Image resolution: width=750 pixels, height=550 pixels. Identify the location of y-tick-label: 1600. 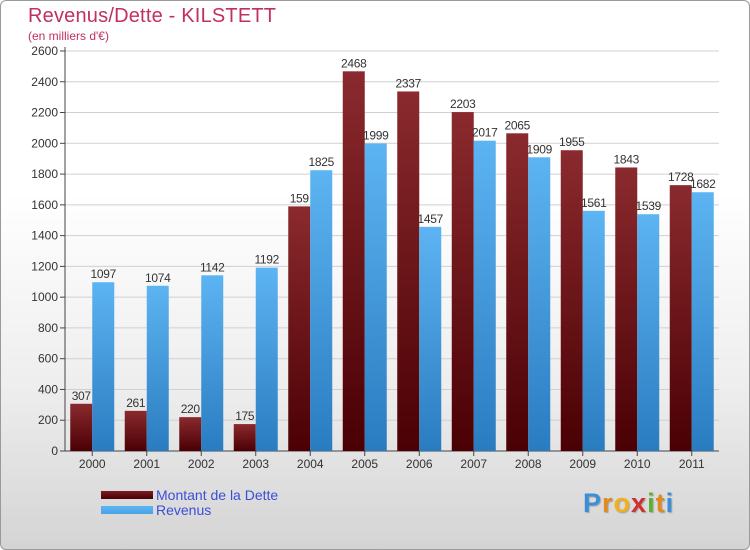
(44, 205).